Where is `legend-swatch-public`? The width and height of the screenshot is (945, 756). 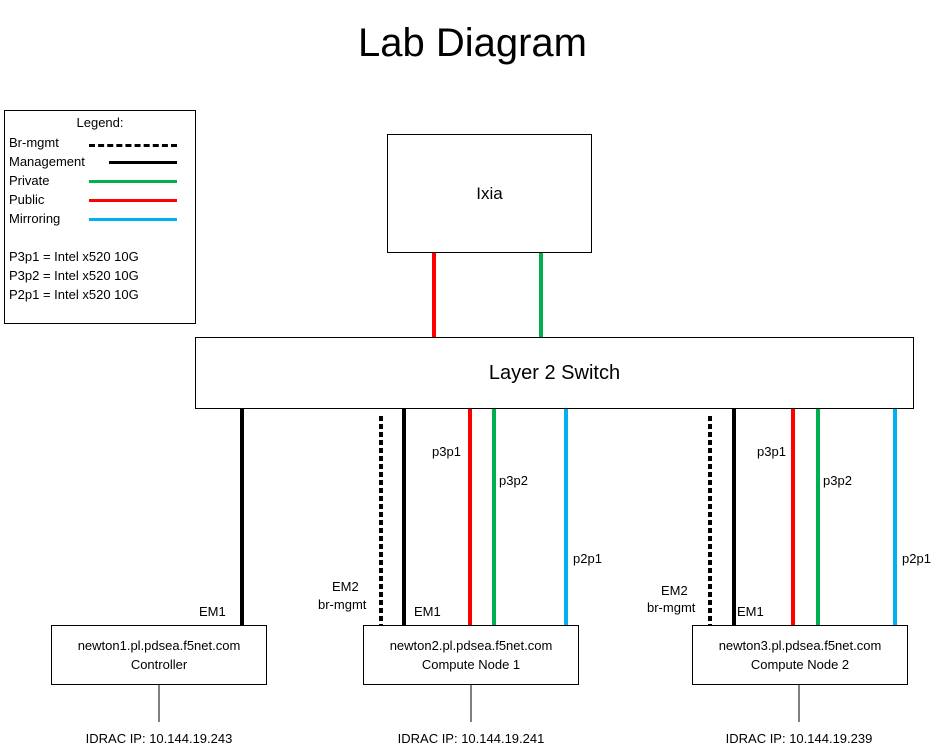 legend-swatch-public is located at coordinates (133, 200).